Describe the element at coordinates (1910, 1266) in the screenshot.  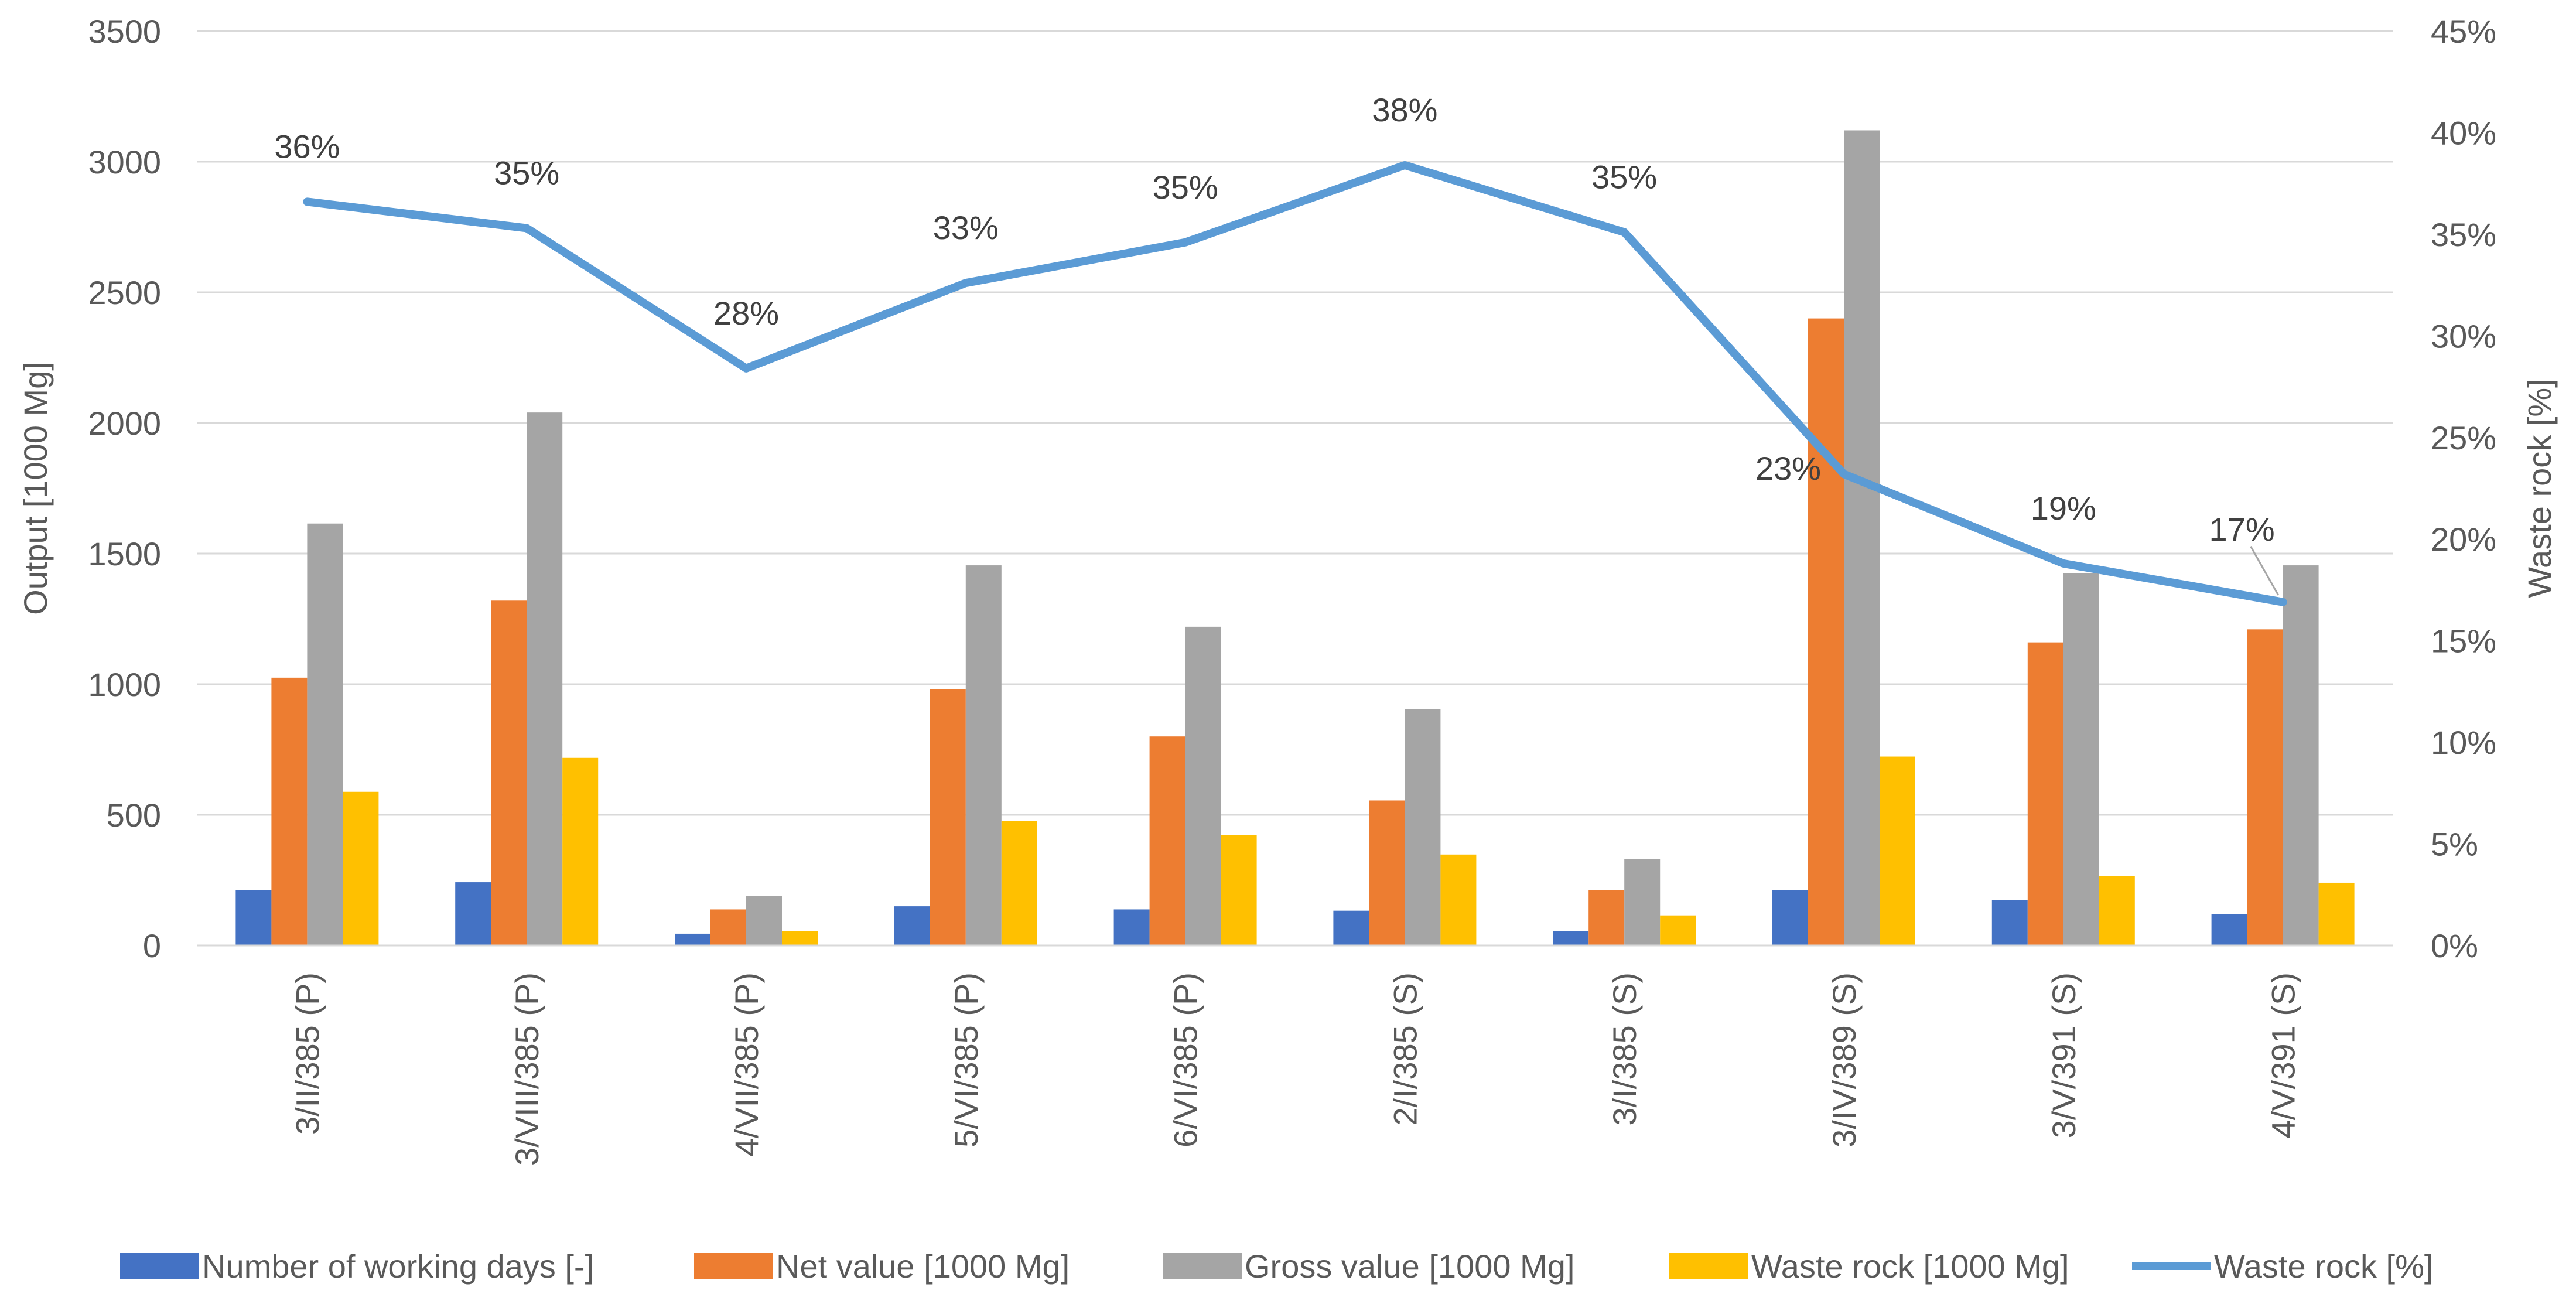
I see `legend-label: Waste rock [1000 Mg]` at that location.